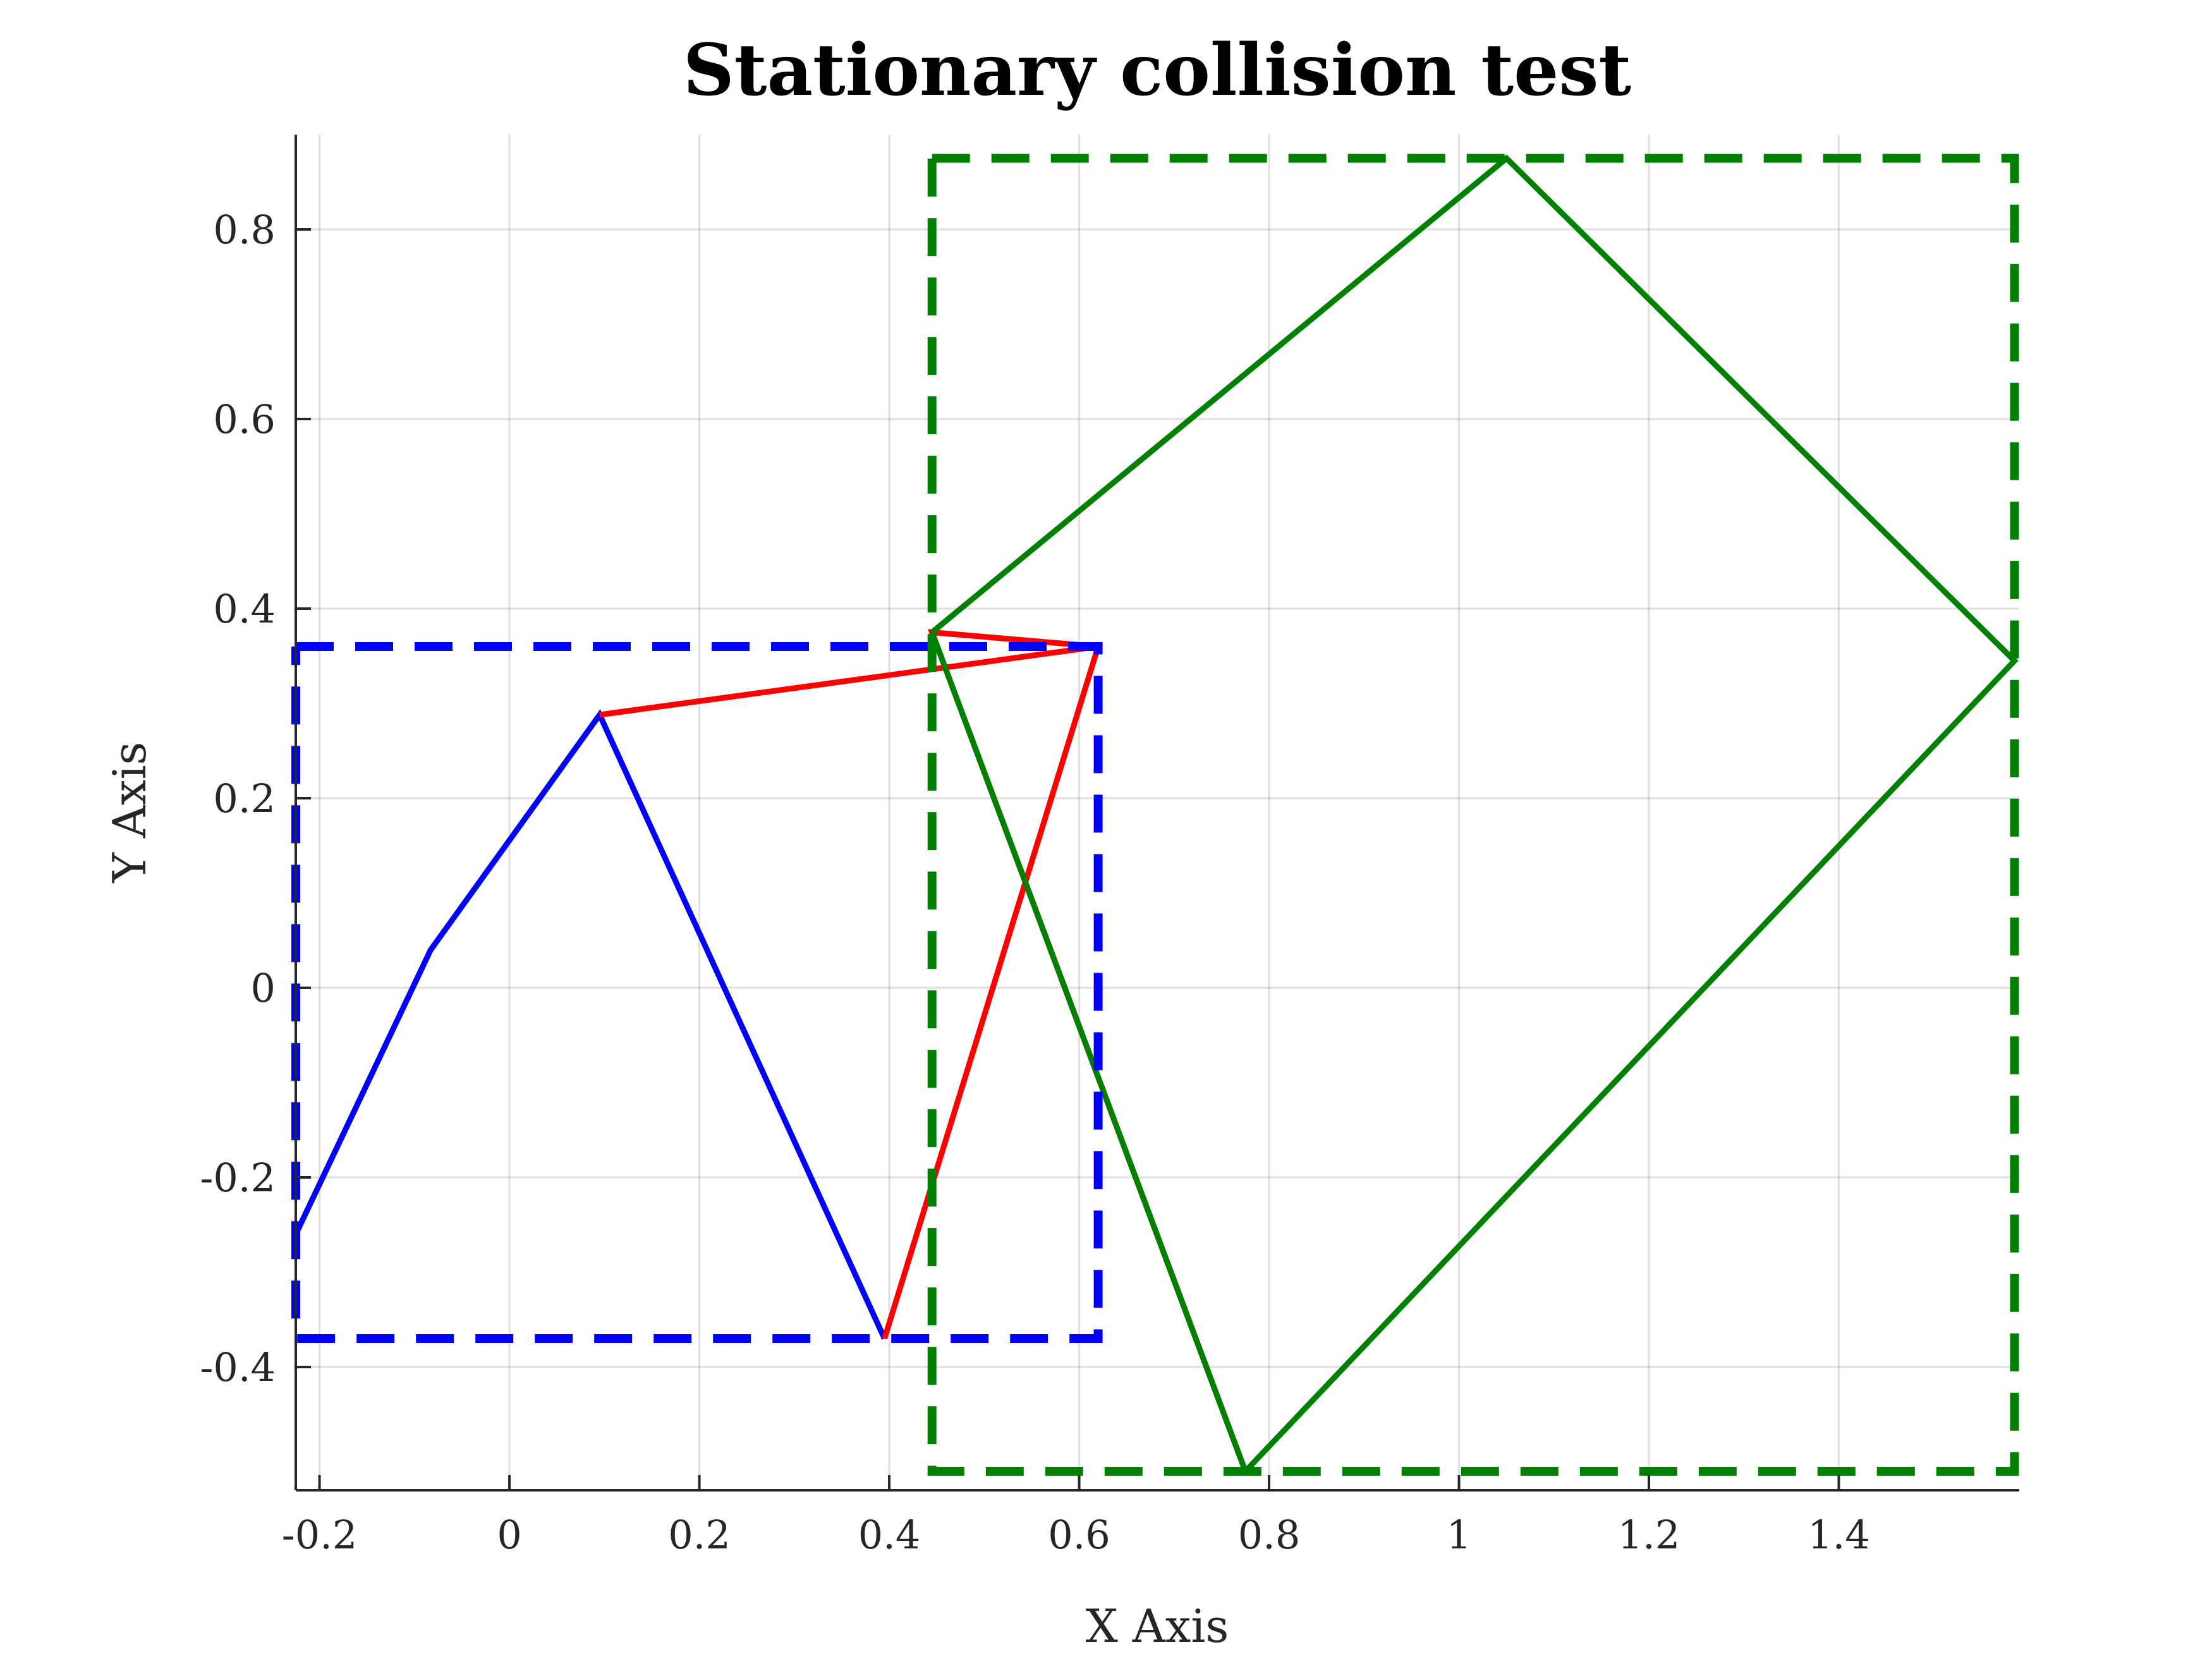 The image size is (2212, 1659). What do you see at coordinates (1079, 1535) in the screenshot?
I see `x-tick-label: 0.6` at bounding box center [1079, 1535].